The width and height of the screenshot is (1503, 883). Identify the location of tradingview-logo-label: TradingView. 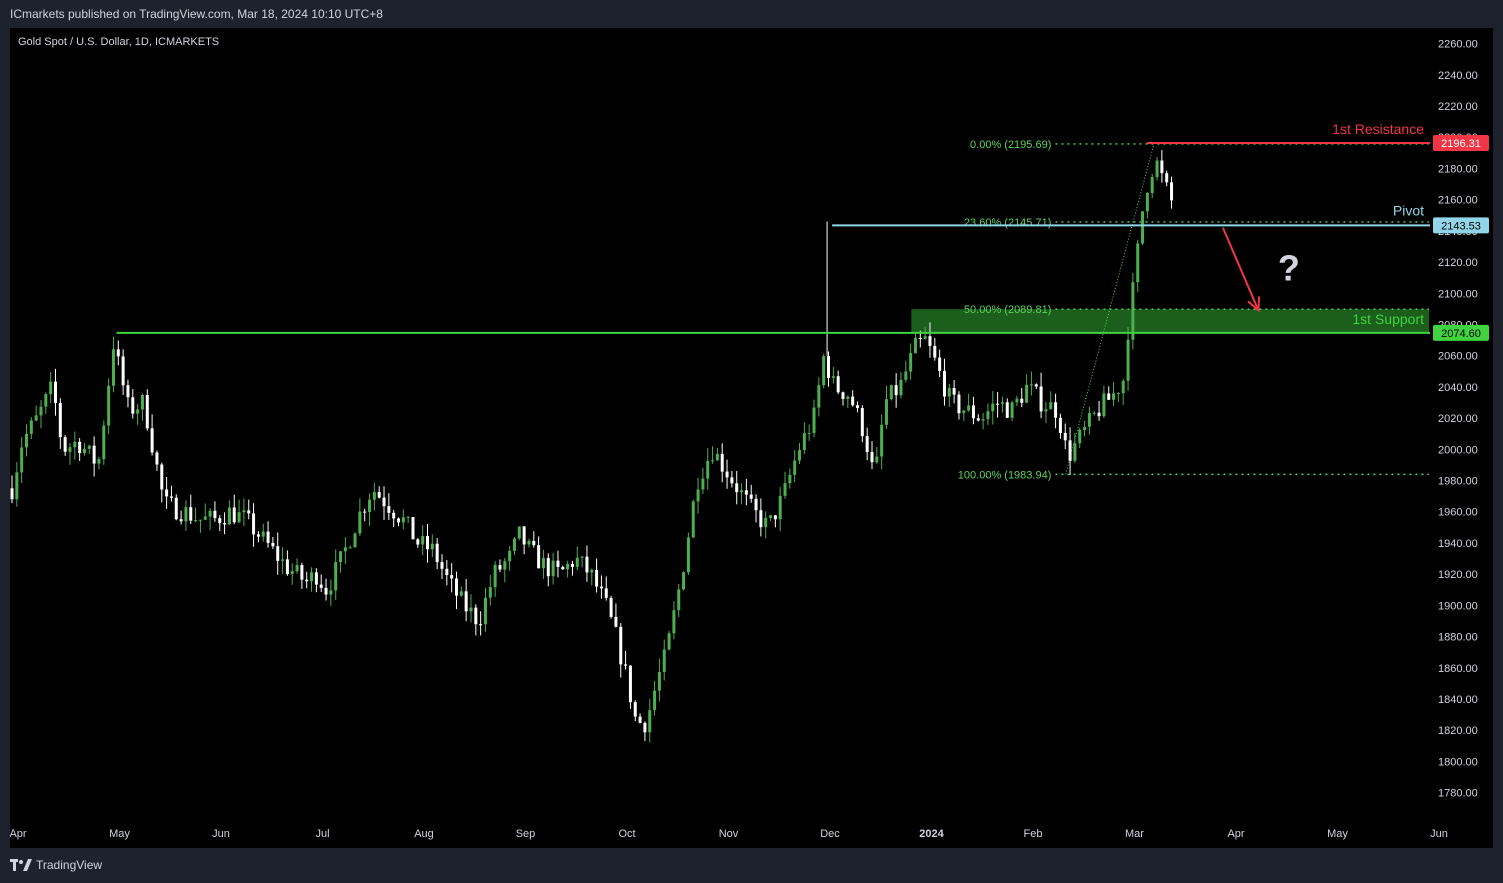
(69, 865).